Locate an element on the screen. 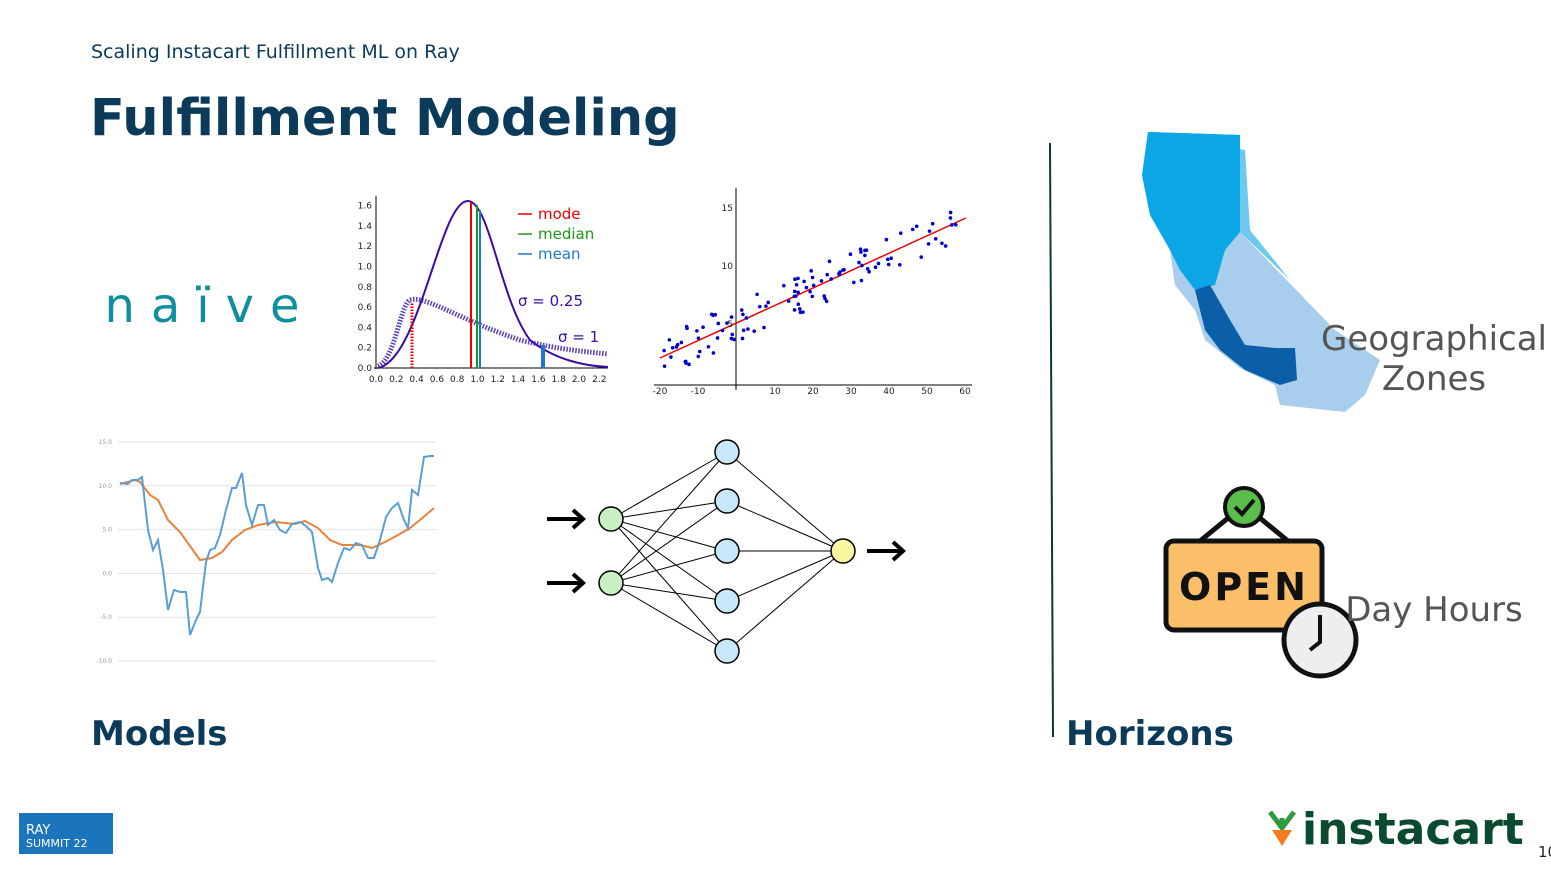 The width and height of the screenshot is (1551, 871). page-number: 10 is located at coordinates (1544, 852).